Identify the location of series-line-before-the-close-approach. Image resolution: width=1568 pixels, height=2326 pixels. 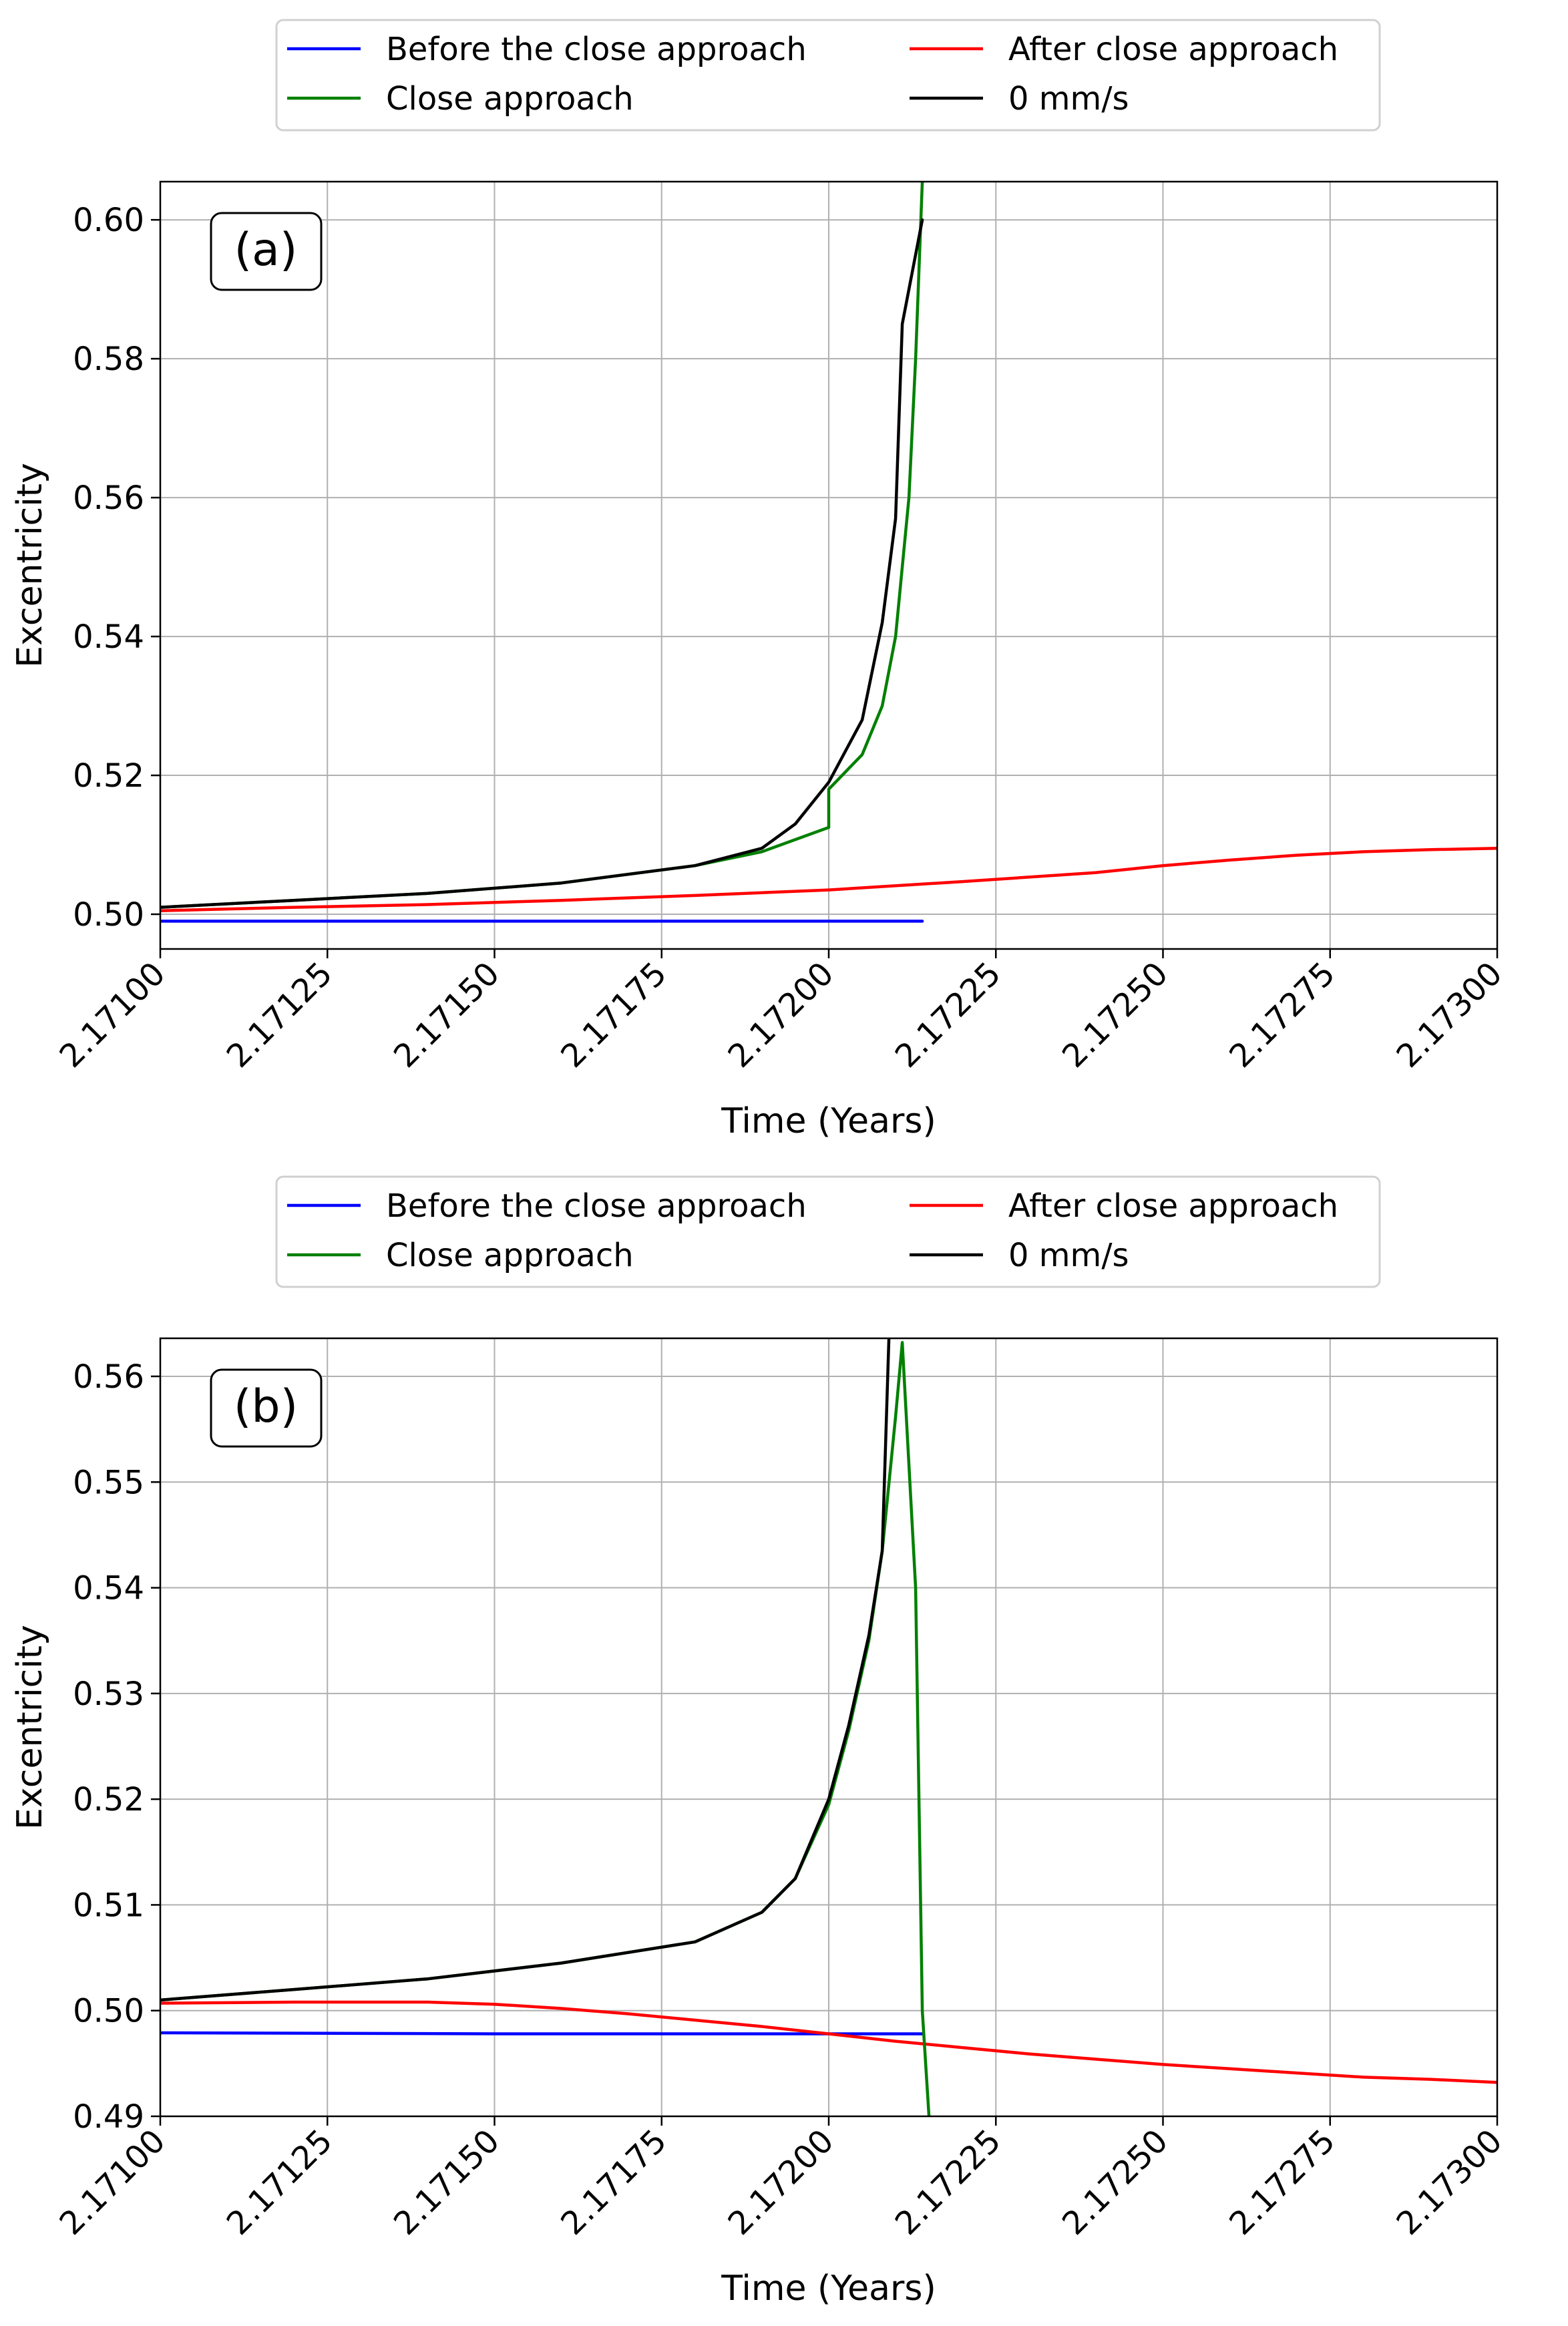
(542, 2033).